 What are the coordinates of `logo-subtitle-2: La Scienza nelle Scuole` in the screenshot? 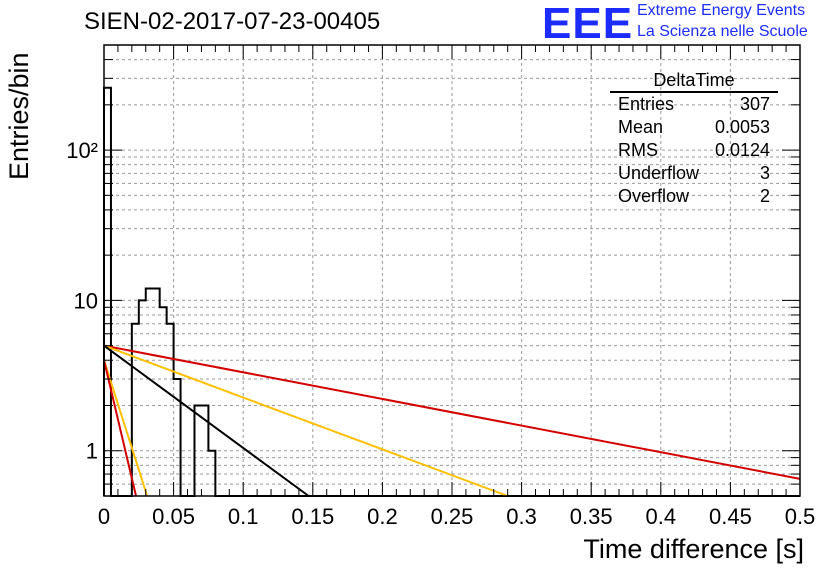 It's located at (722, 31).